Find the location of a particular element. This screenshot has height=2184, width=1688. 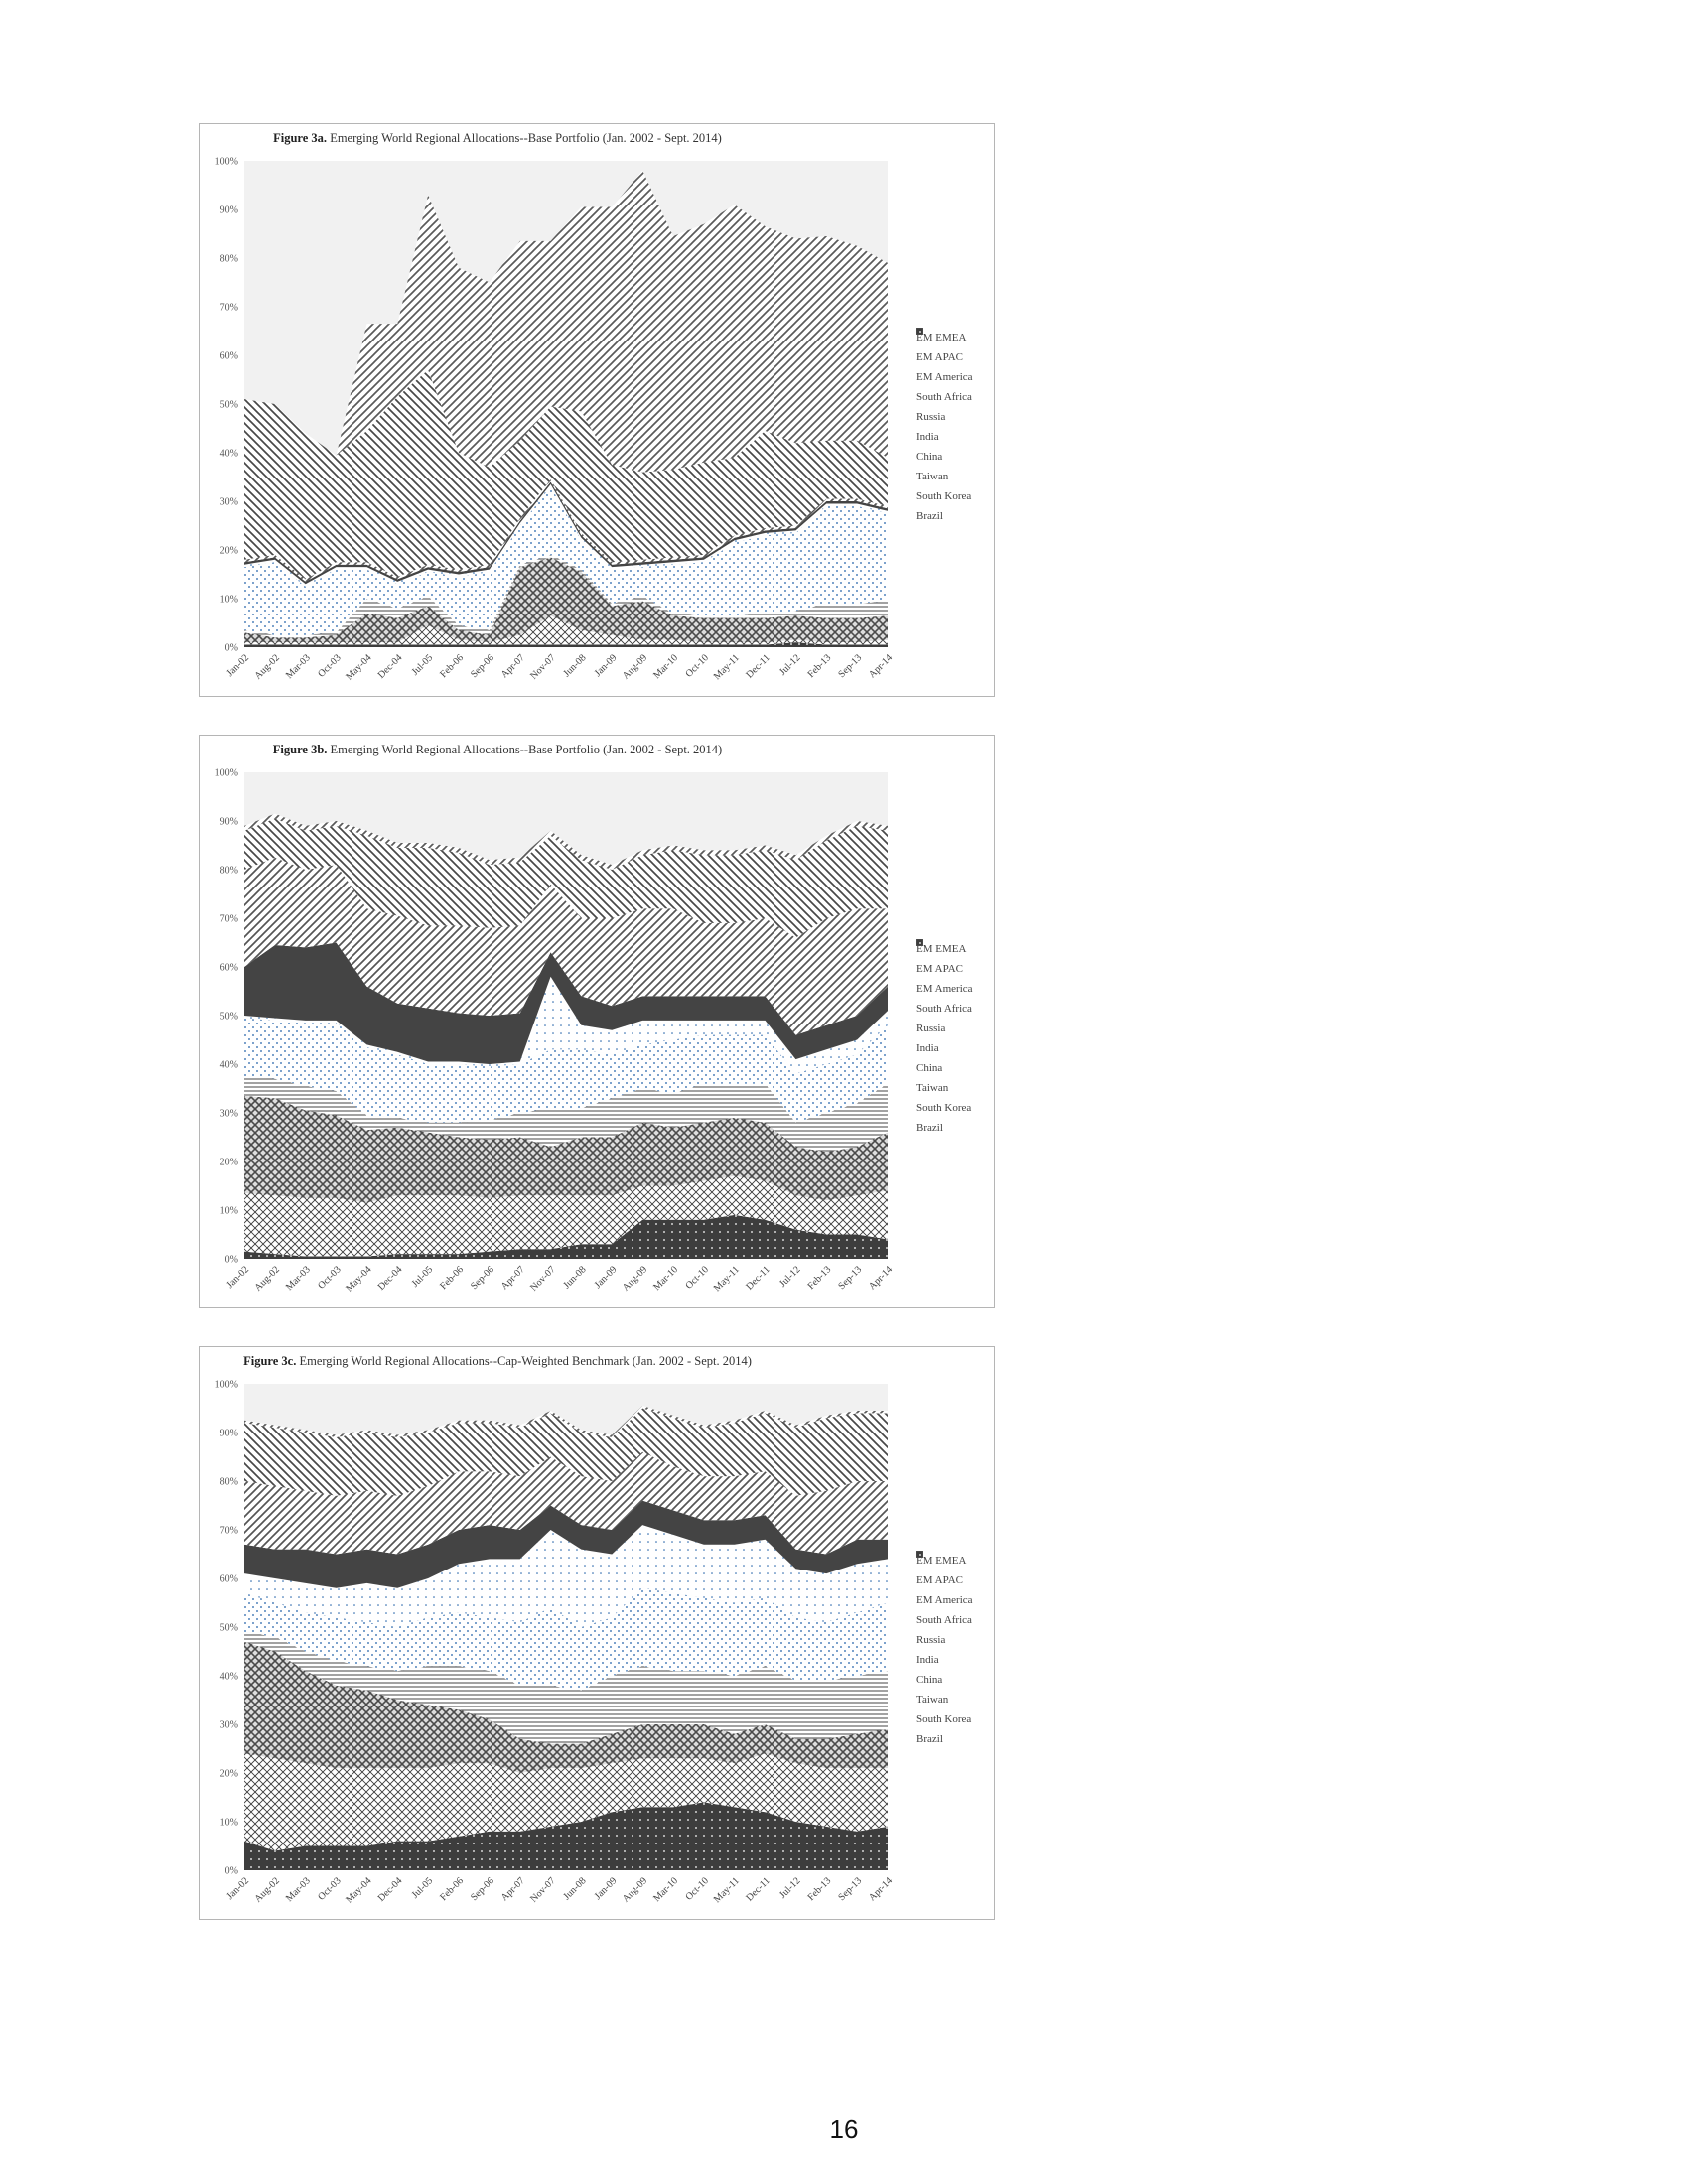

legend-item-taiwan: Taiwan is located at coordinates (944, 1018).